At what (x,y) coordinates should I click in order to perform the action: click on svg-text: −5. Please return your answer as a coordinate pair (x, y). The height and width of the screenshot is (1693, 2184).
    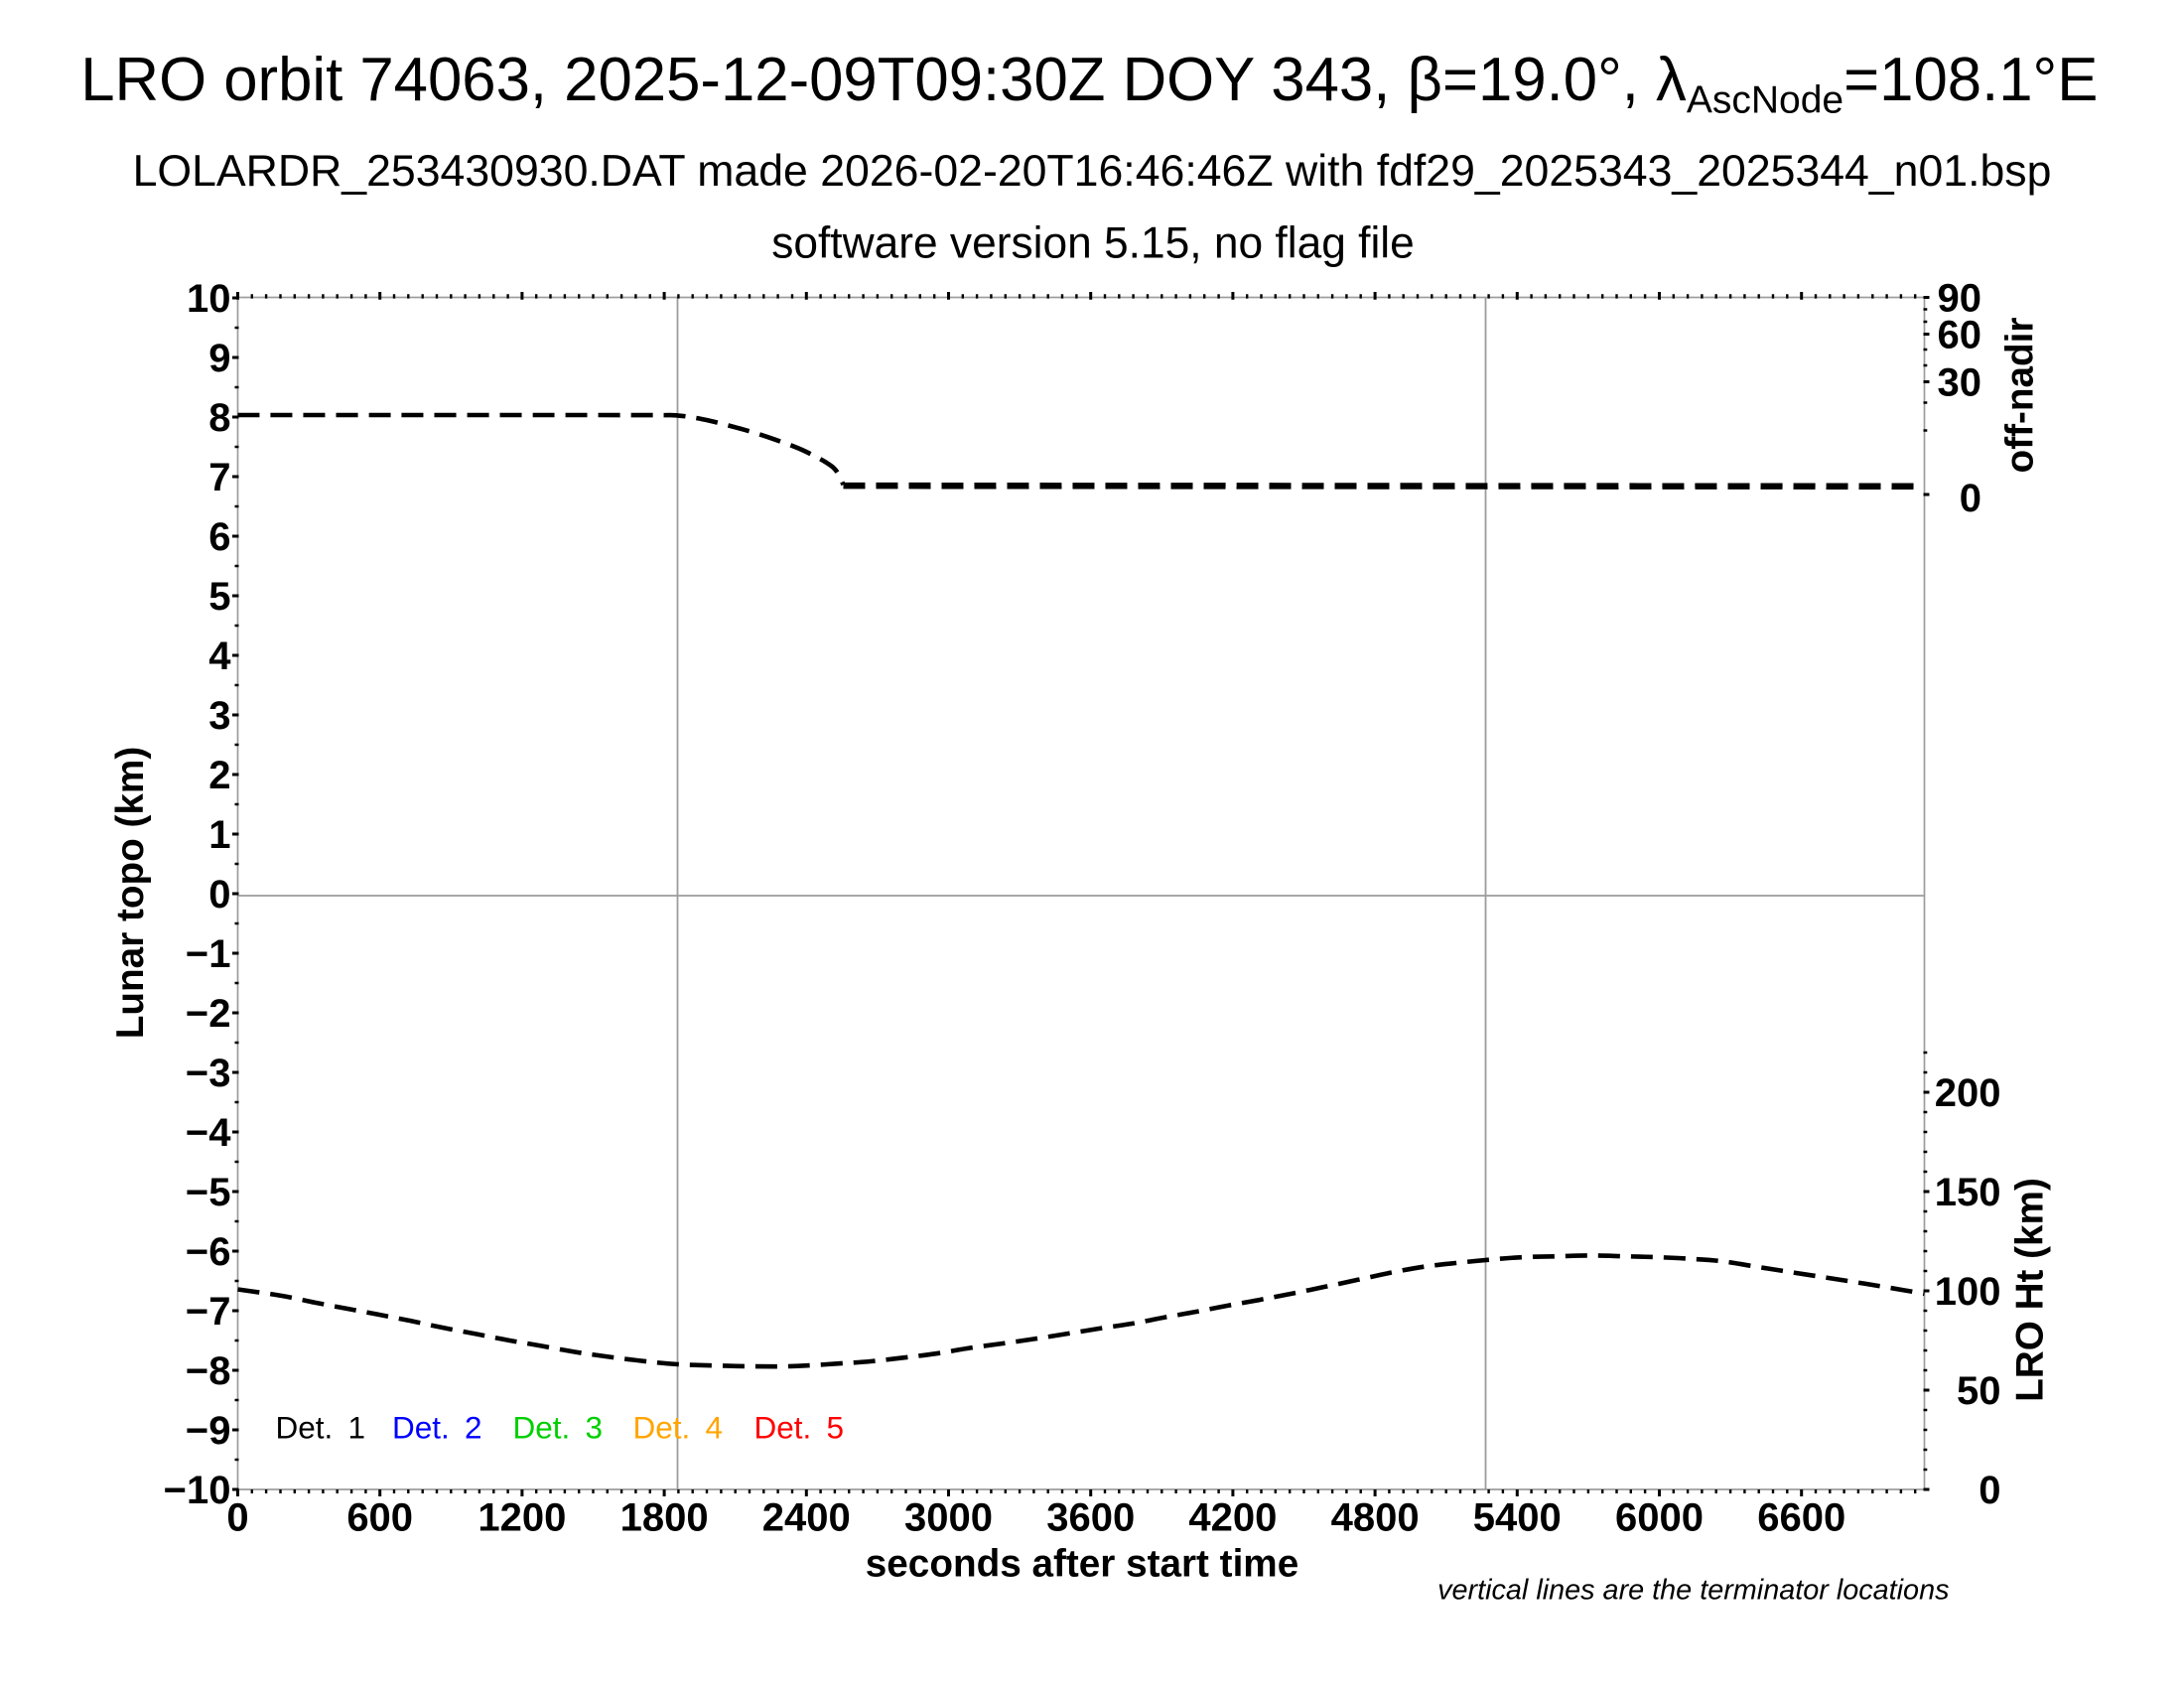
    Looking at the image, I should click on (208, 1192).